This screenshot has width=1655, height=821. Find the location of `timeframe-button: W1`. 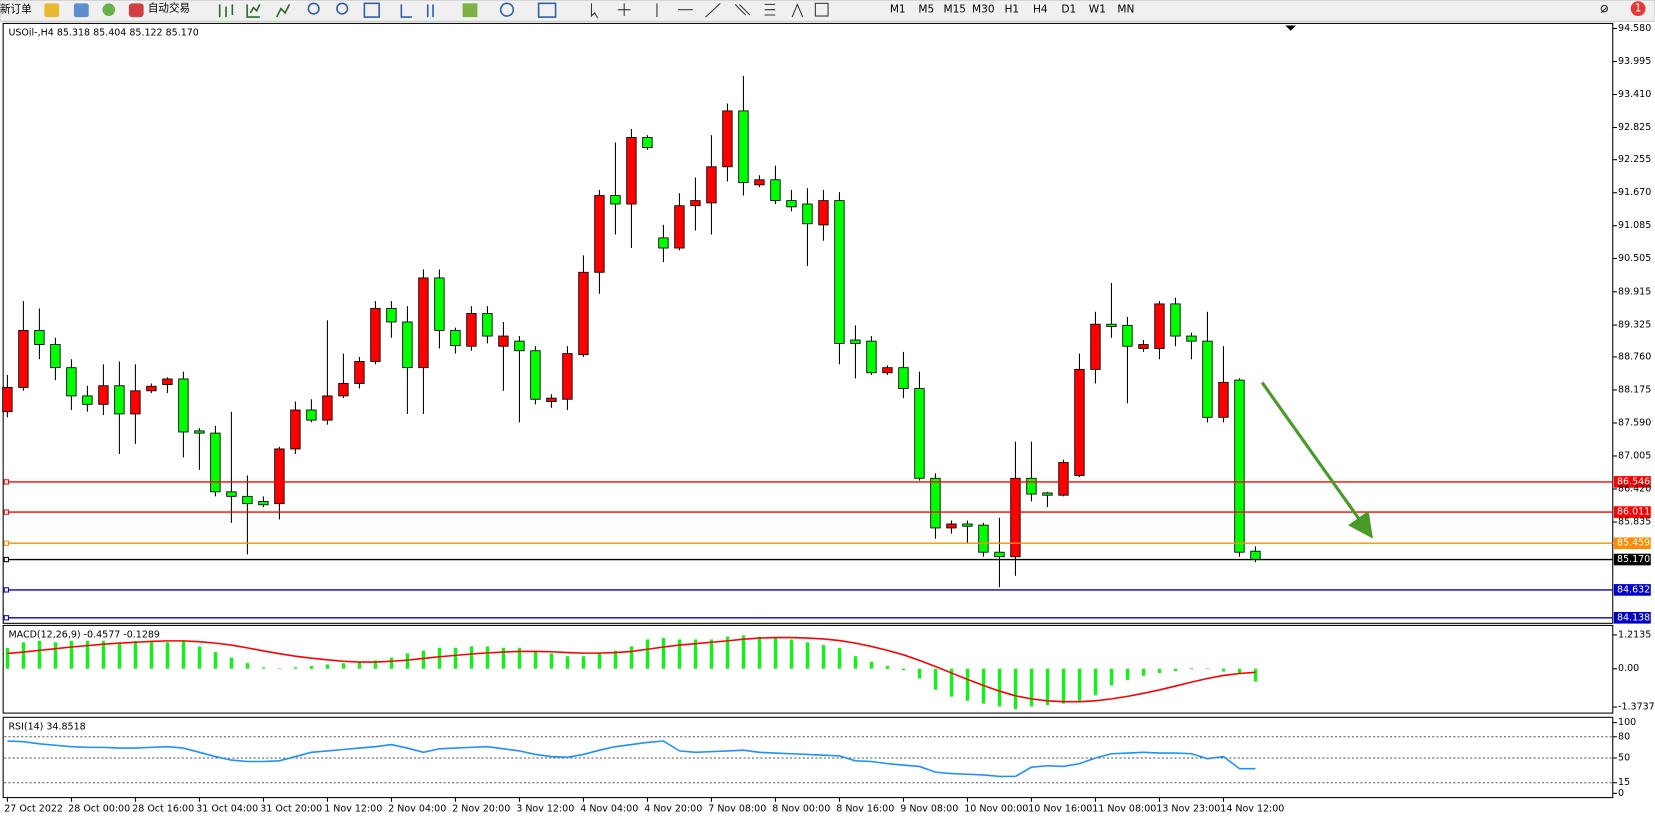

timeframe-button: W1 is located at coordinates (1097, 10).